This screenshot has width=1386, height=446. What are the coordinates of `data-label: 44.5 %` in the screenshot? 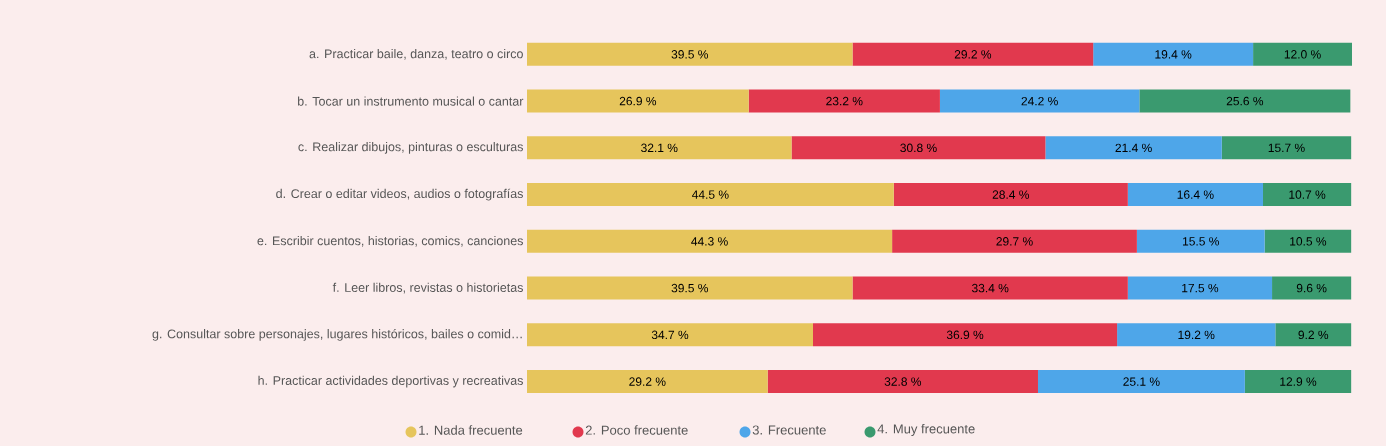 It's located at (710, 194).